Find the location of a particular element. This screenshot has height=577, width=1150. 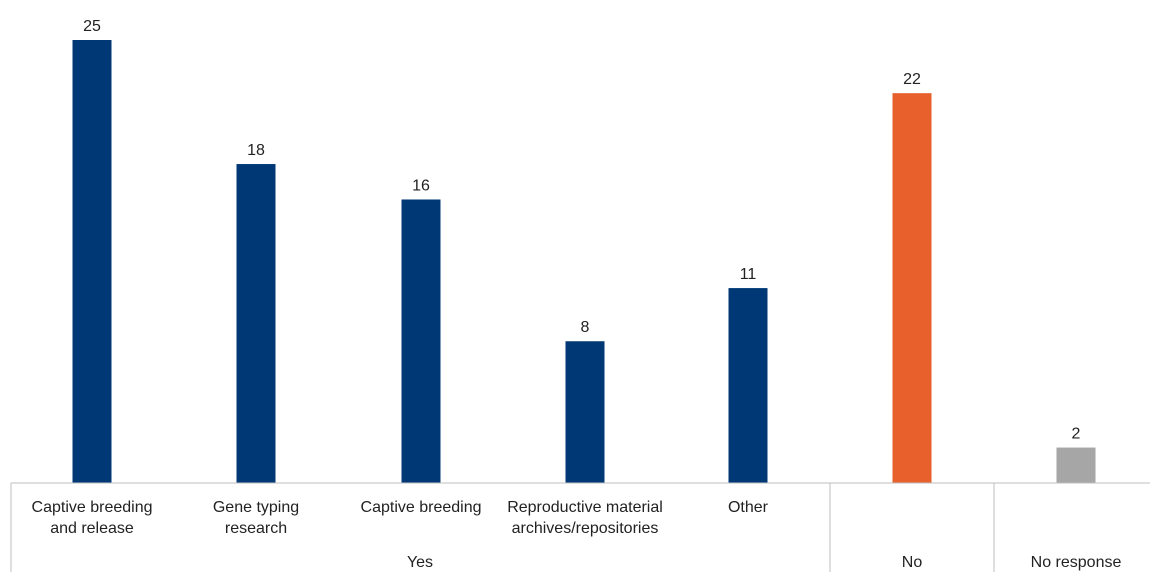

data-label-6: 2 is located at coordinates (1076, 434).